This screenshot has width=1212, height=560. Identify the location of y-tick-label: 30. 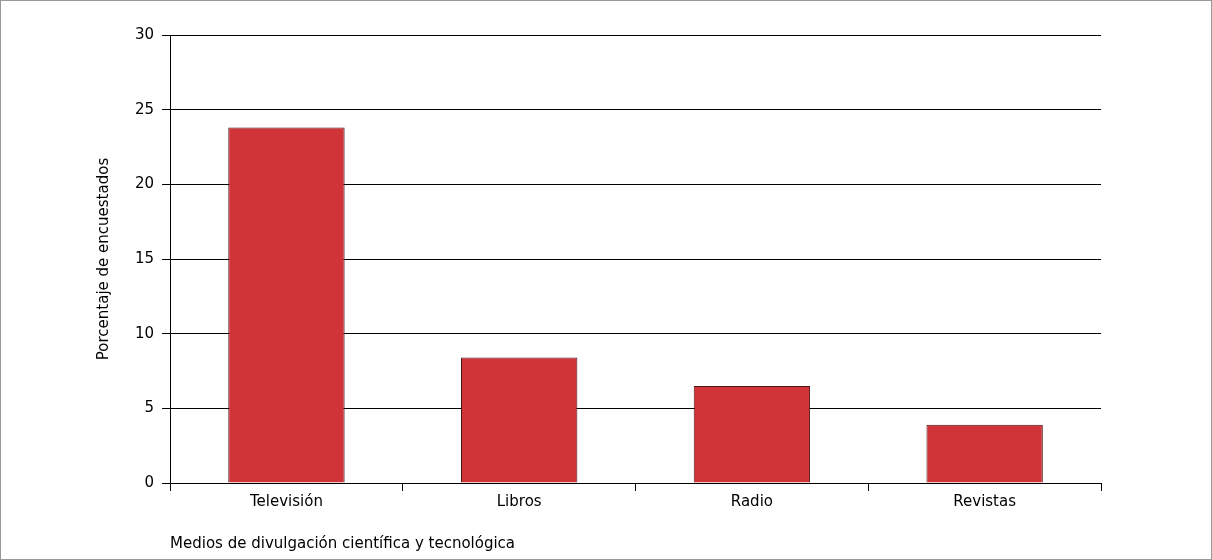
(144, 33).